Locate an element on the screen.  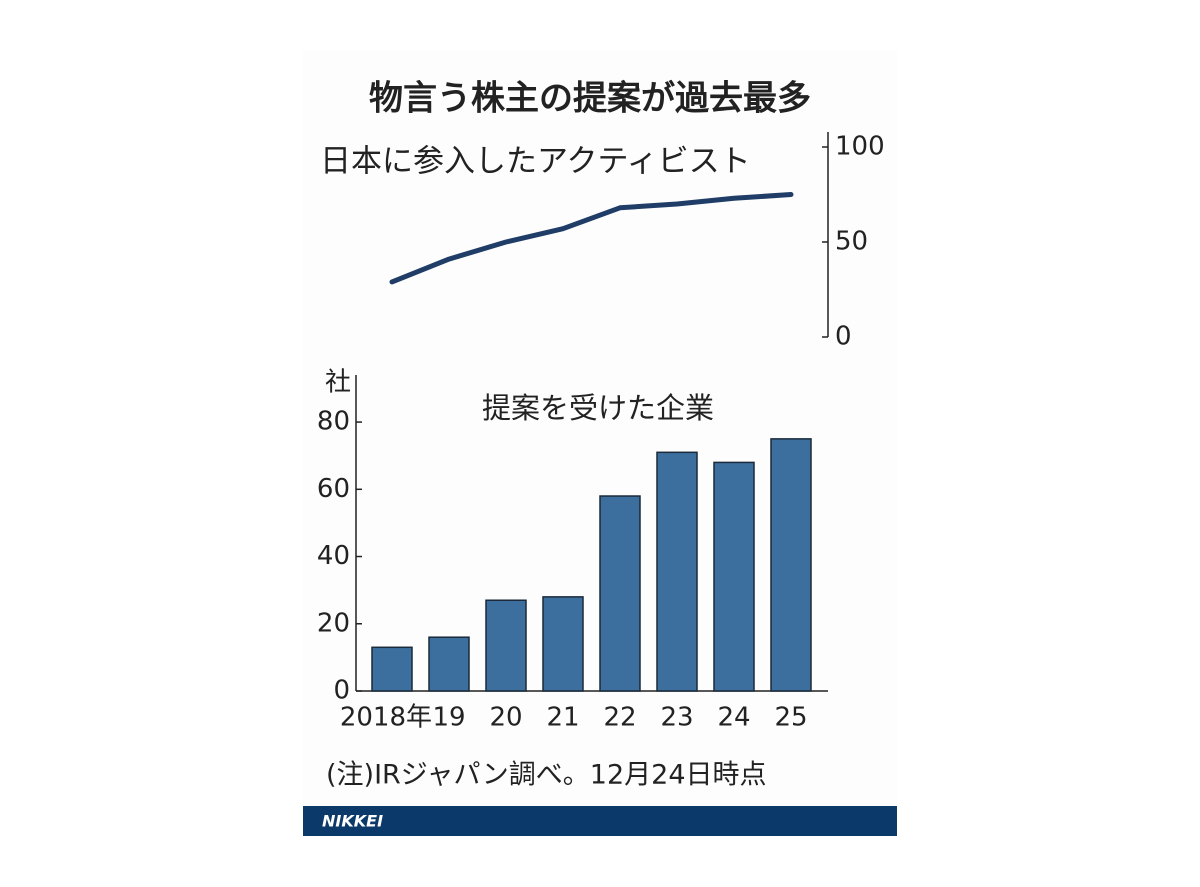
x-tick-label: 20 is located at coordinates (505, 718).